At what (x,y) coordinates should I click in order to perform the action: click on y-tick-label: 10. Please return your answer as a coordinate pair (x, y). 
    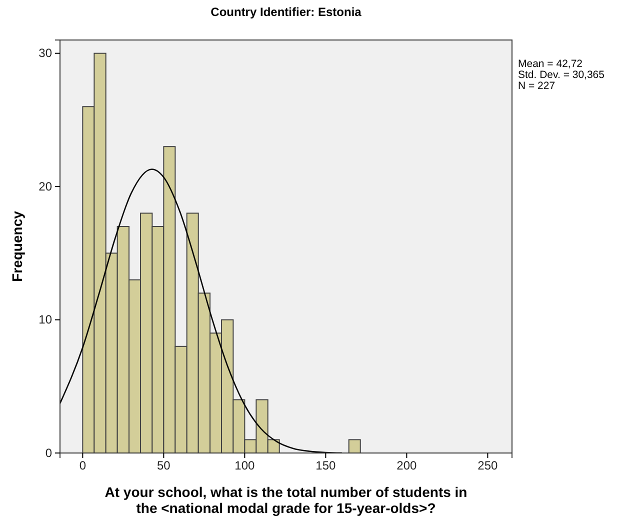
    Looking at the image, I should click on (45, 319).